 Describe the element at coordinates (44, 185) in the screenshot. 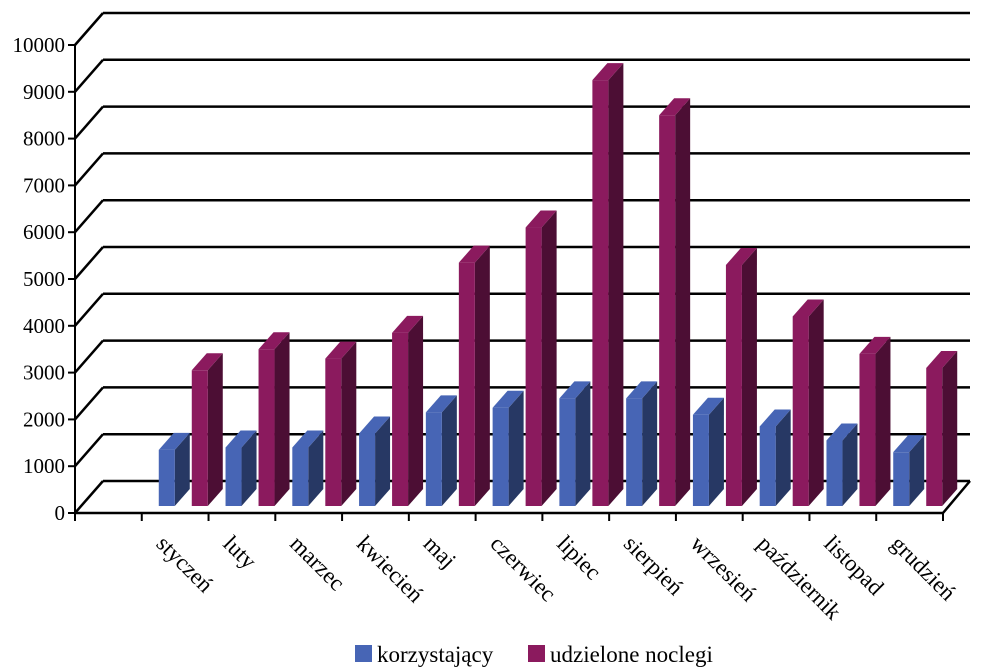

I see `y-tick-label: 7000` at that location.